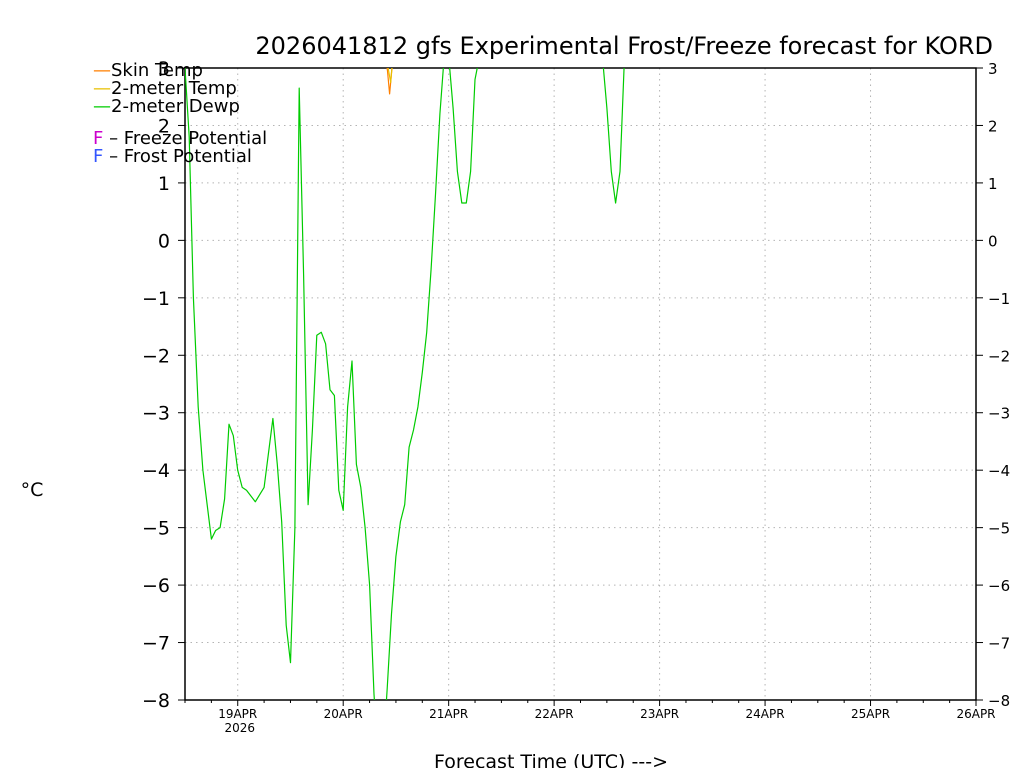 This screenshot has height=768, width=1024. What do you see at coordinates (999, 529) in the screenshot?
I see `y-tick-label-right: −5` at bounding box center [999, 529].